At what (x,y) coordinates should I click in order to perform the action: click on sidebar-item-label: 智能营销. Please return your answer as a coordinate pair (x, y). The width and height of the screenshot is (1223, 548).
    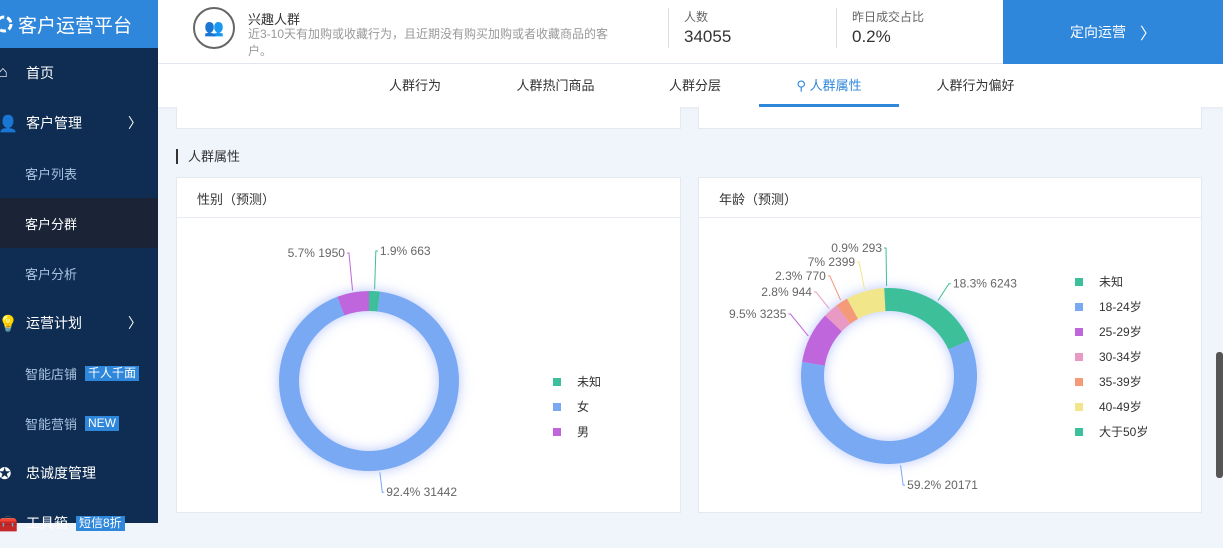
    Looking at the image, I should click on (51, 424).